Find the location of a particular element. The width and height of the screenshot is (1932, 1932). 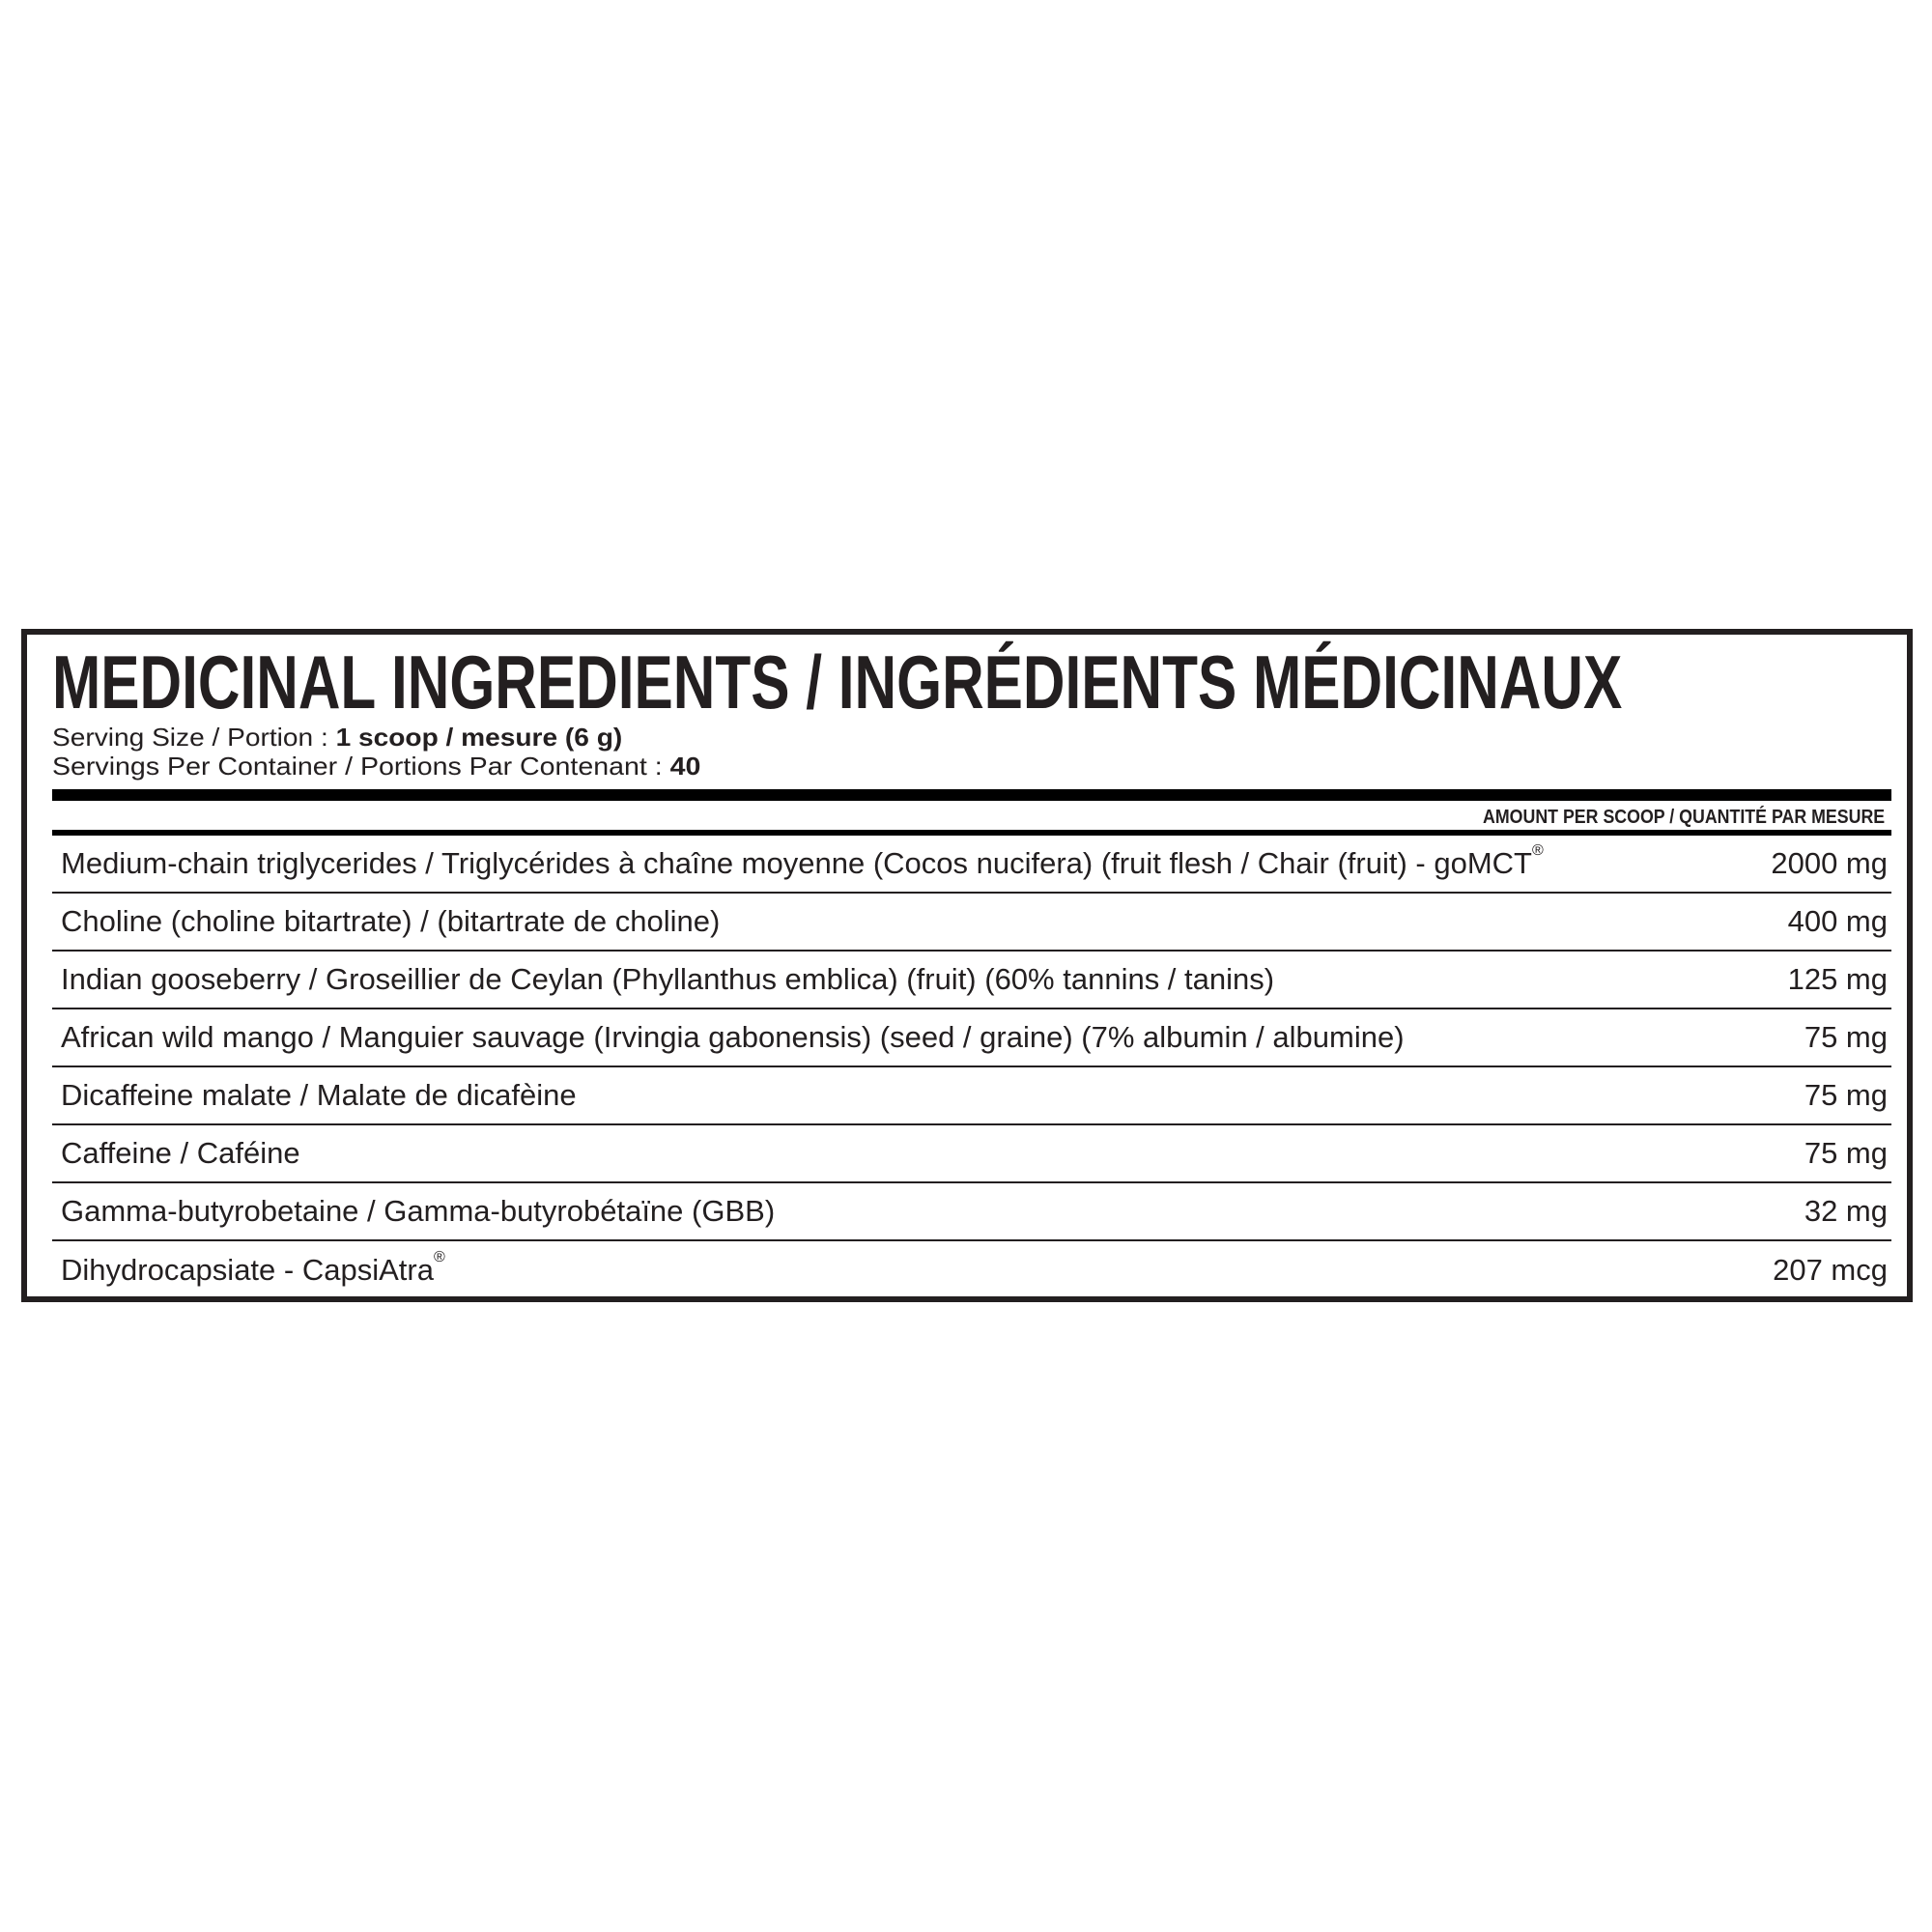

servings-value: 40 is located at coordinates (685, 766).